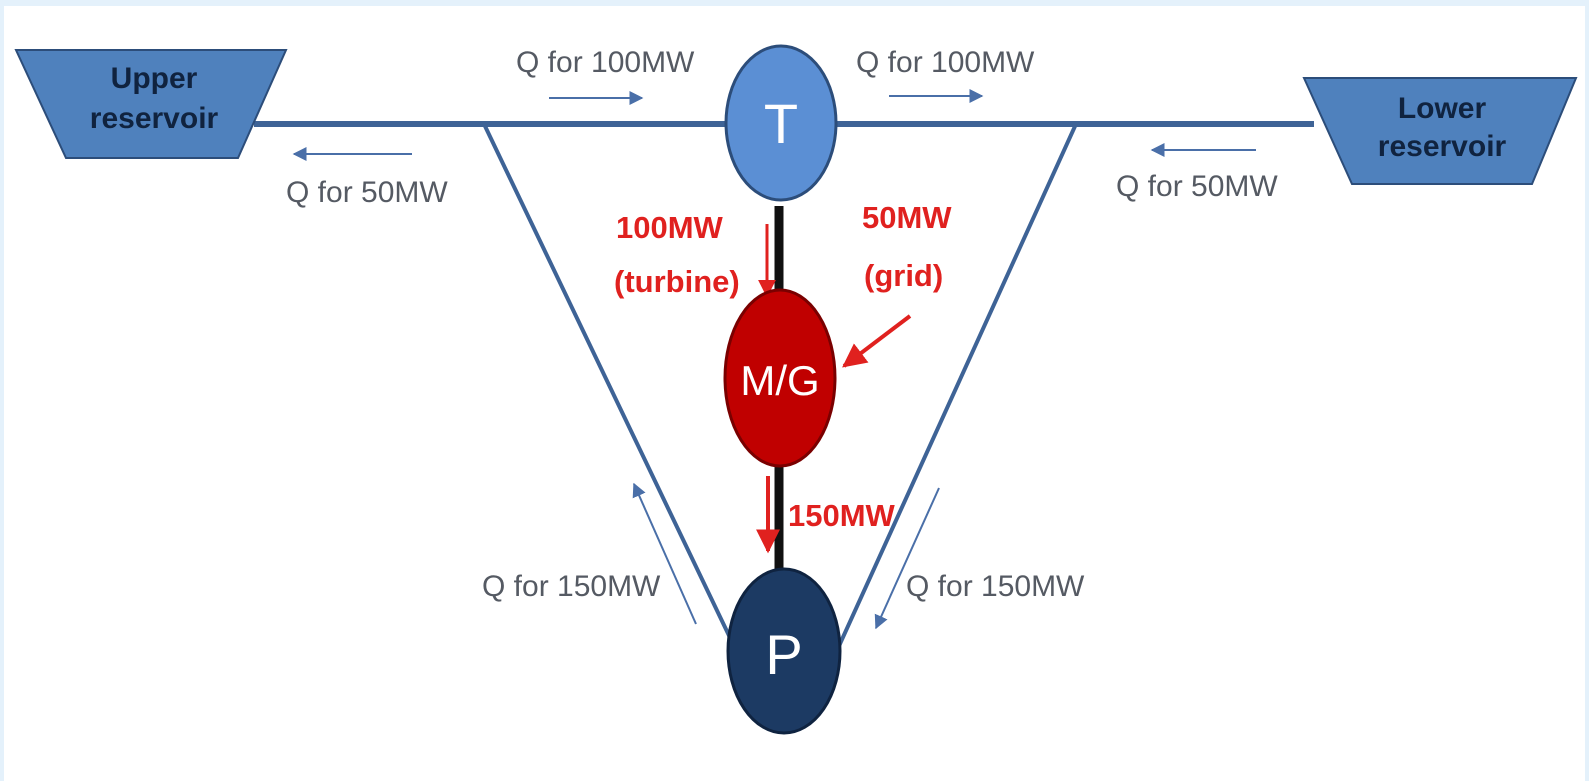  Describe the element at coordinates (367, 192) in the screenshot. I see `flow-label-to-upper: Q for 50MW` at that location.